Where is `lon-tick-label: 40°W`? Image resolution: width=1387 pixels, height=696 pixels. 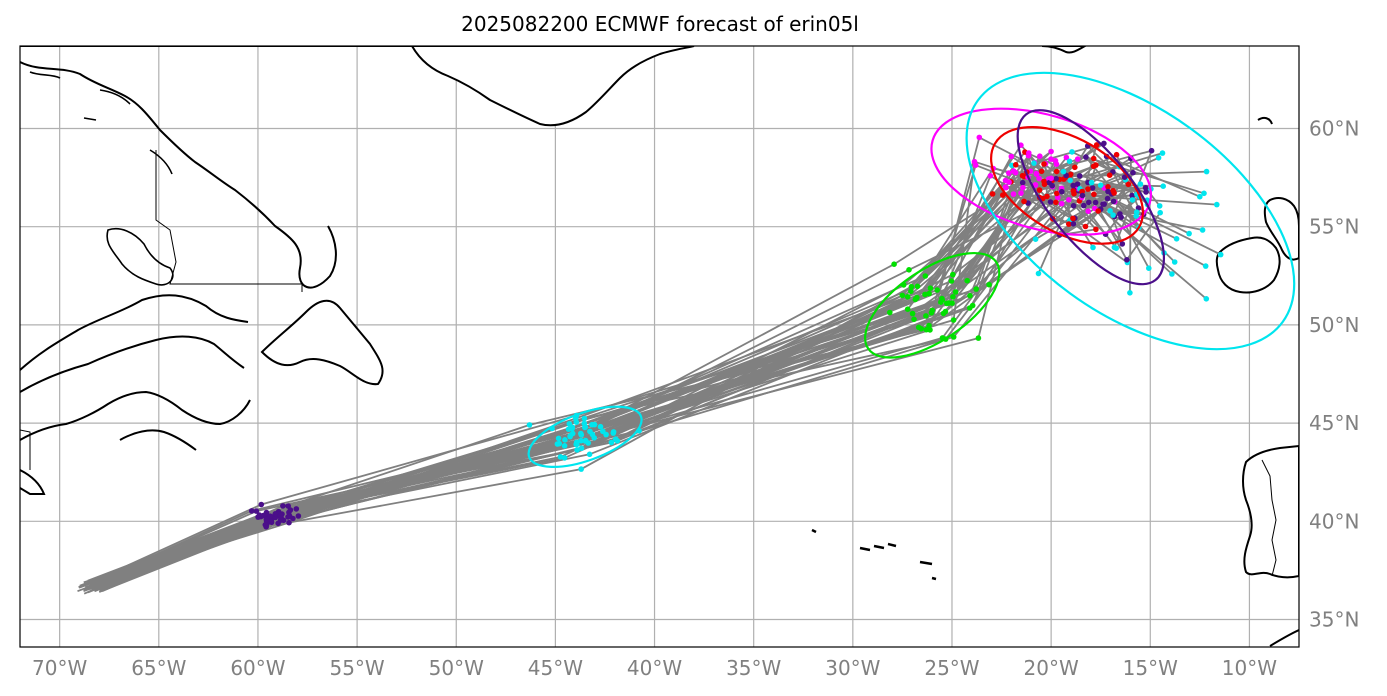
lon-tick-label: 40°W is located at coordinates (654, 668).